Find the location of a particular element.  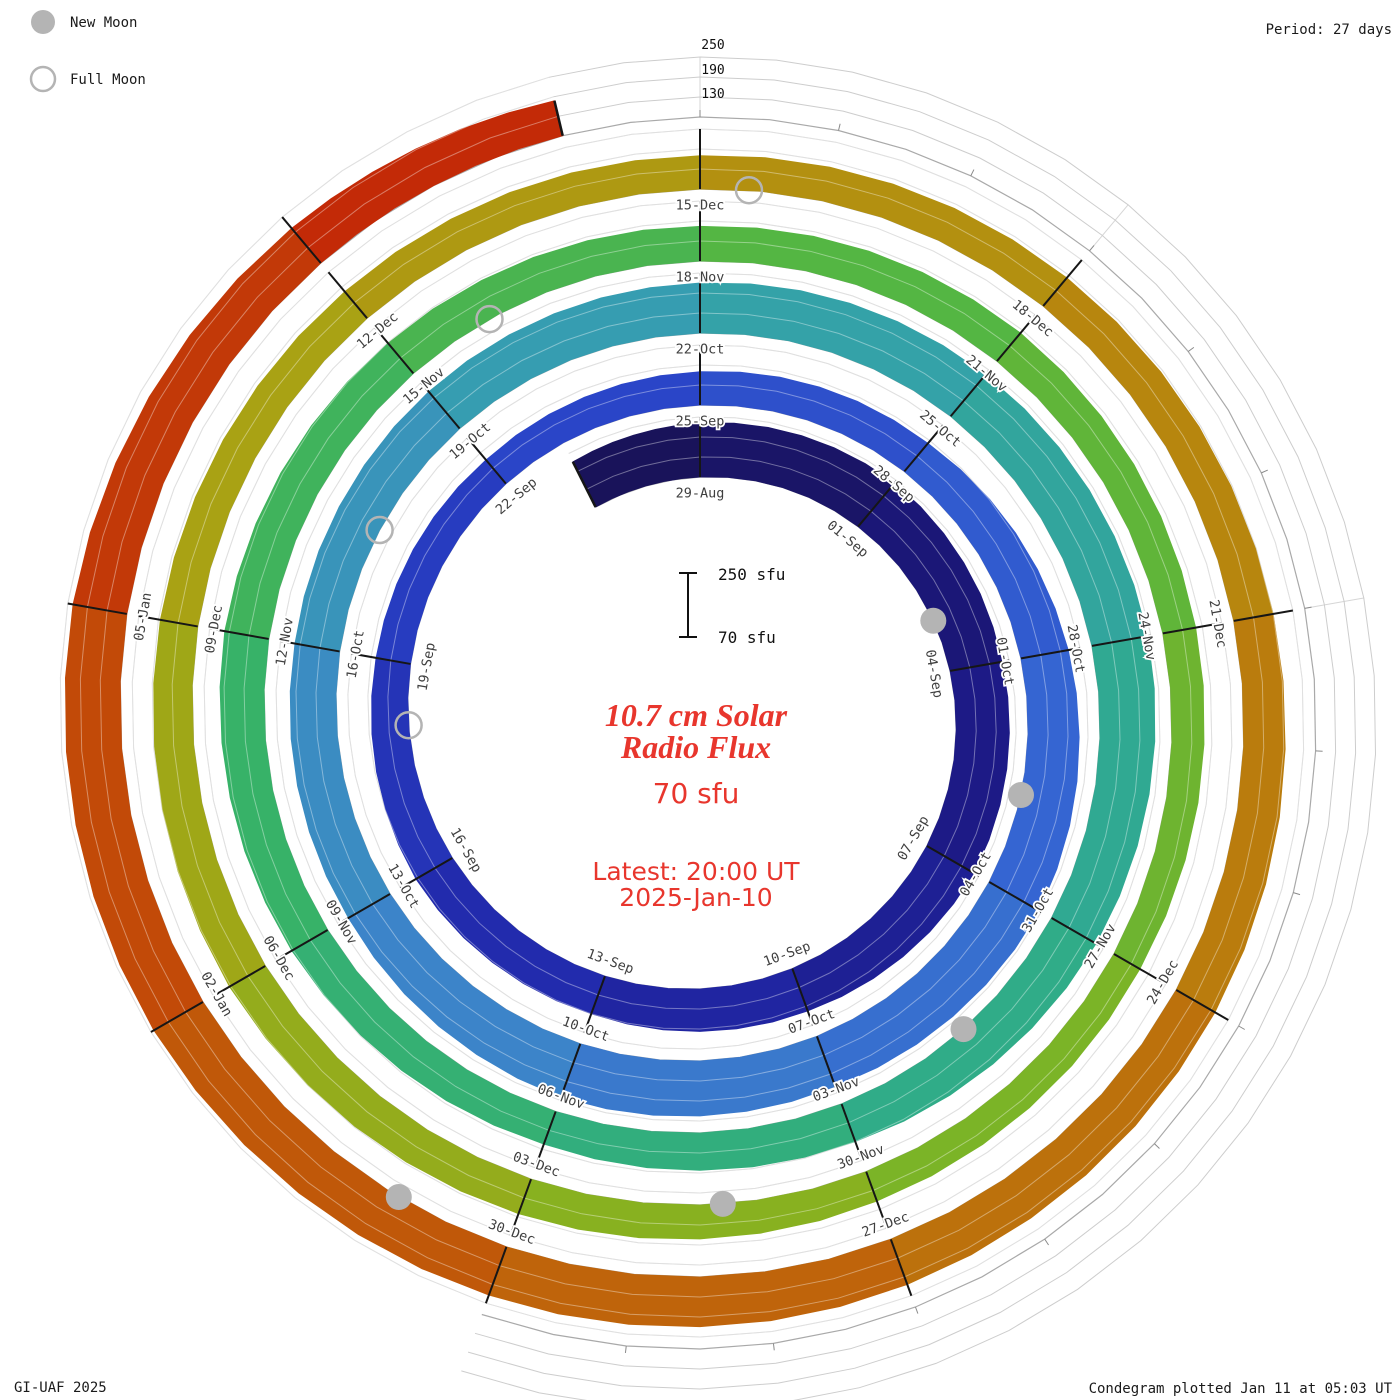

radial-tick-190: 190 is located at coordinates (712, 70).